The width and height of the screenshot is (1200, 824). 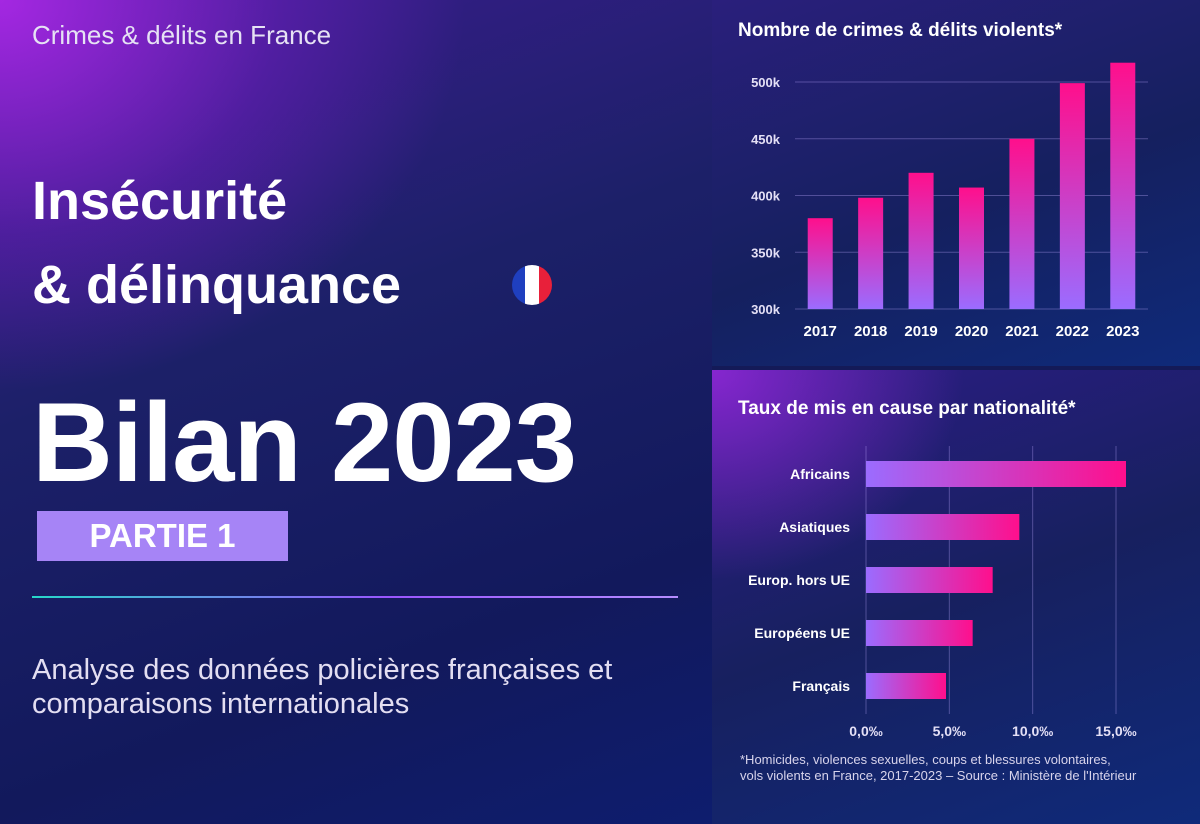 I want to click on y-tick-label: 400k, so click(x=766, y=196).